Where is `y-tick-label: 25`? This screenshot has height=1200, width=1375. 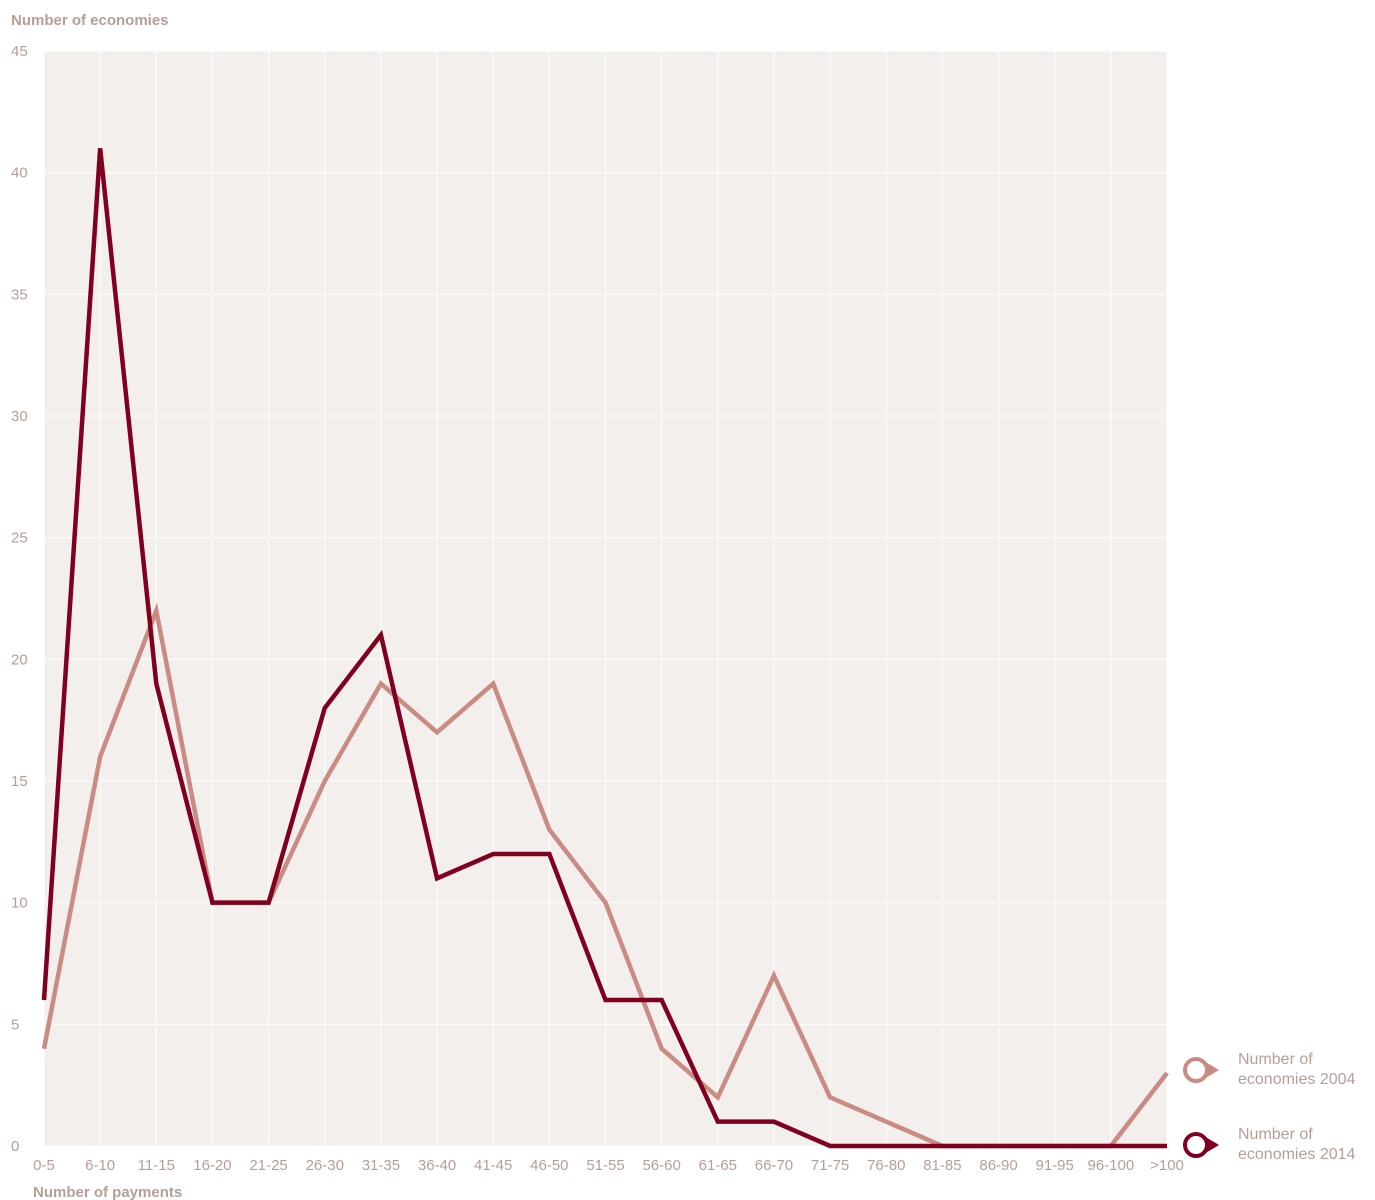
y-tick-label: 25 is located at coordinates (19, 538).